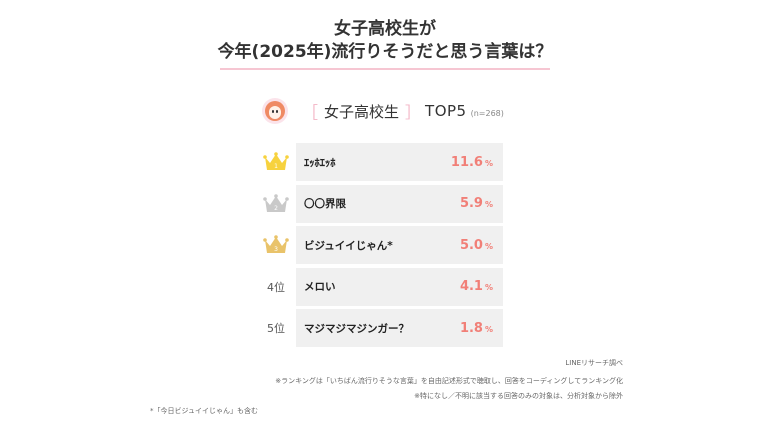 The image size is (770, 433). What do you see at coordinates (399, 162) in the screenshot?
I see `ranking-bar: ｴｯﾎｴｯﾎ 11.6%` at bounding box center [399, 162].